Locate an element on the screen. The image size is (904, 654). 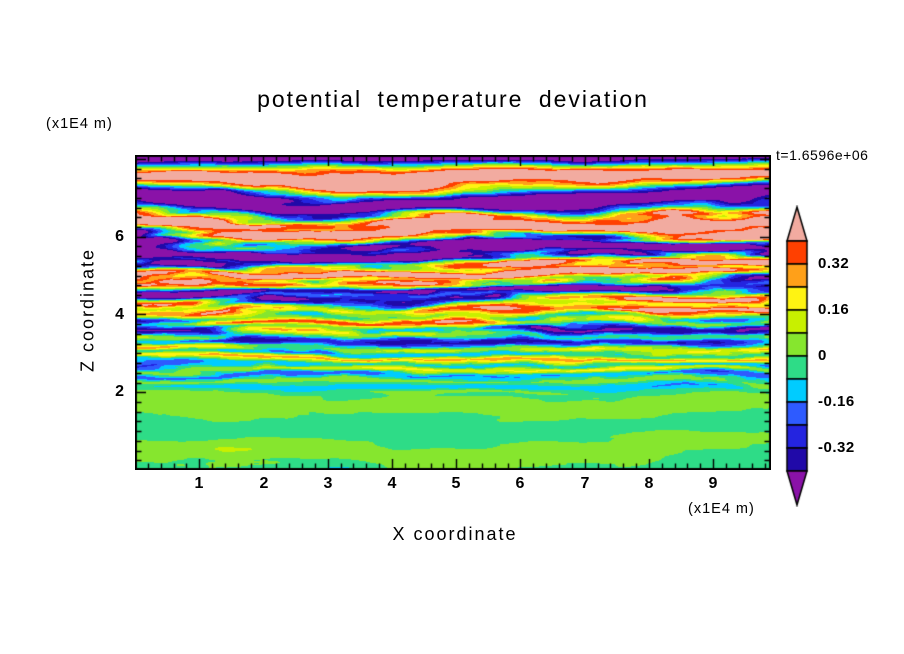
colorbar-label: -0.32 is located at coordinates (836, 447).